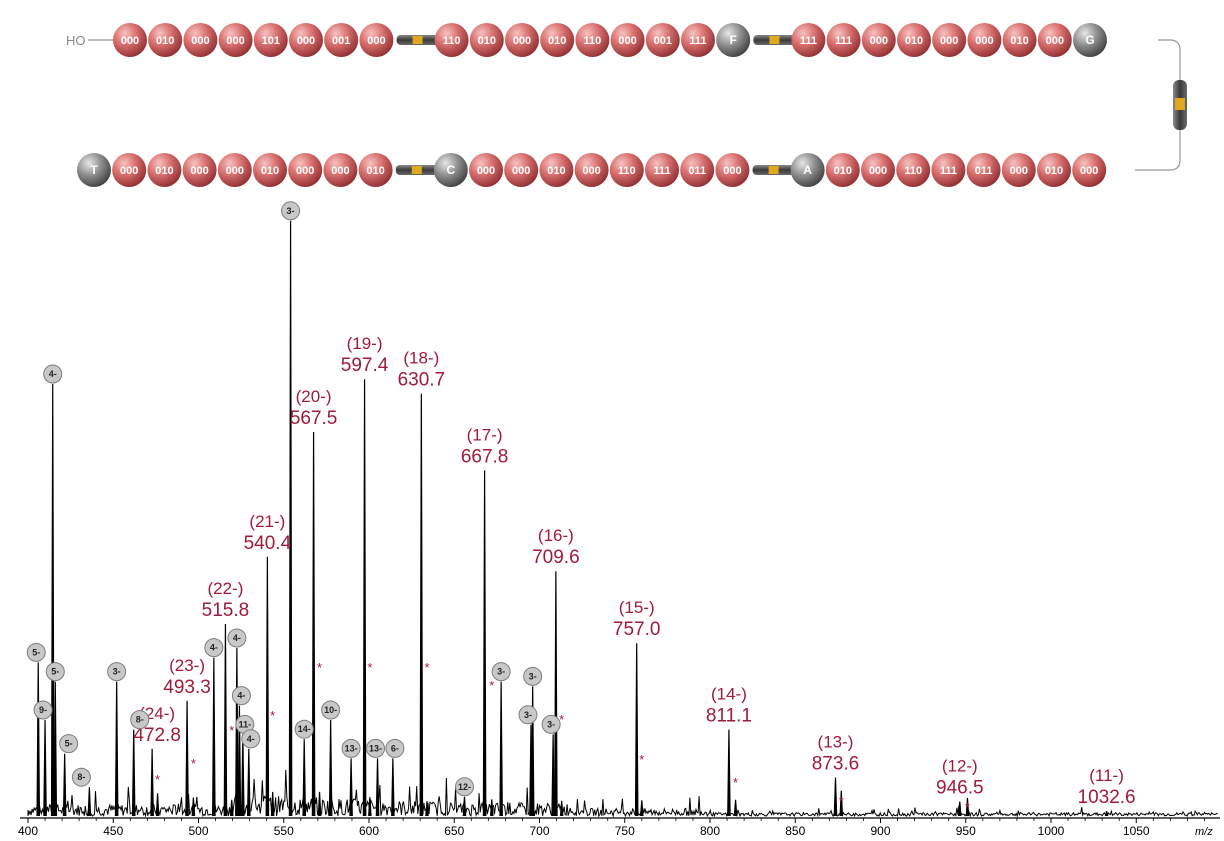 This screenshot has width=1224, height=841. What do you see at coordinates (960, 766) in the screenshot?
I see `peak-charge-label: (12-)` at bounding box center [960, 766].